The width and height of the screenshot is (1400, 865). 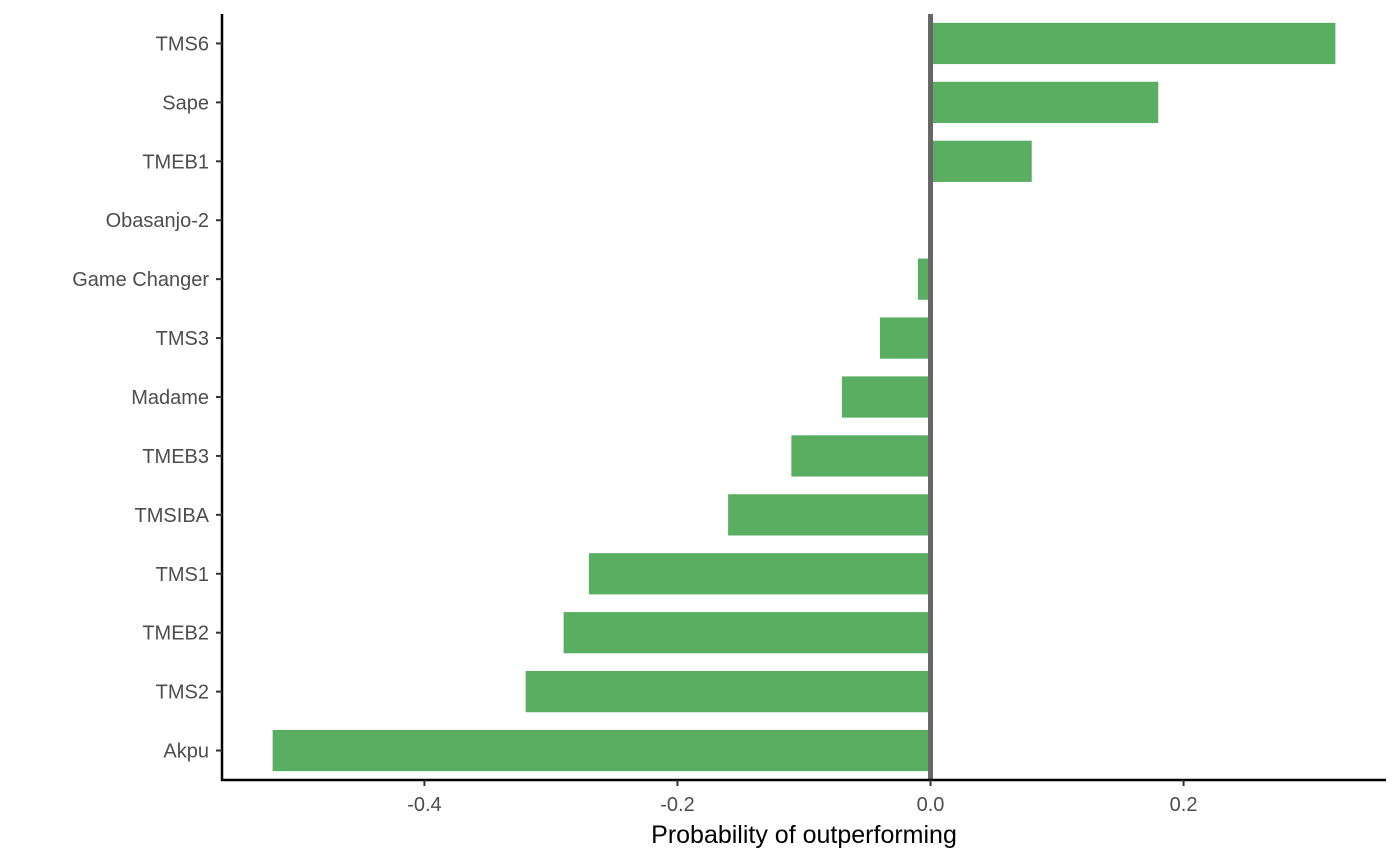 What do you see at coordinates (170, 398) in the screenshot?
I see `y-tick-label: Madame` at bounding box center [170, 398].